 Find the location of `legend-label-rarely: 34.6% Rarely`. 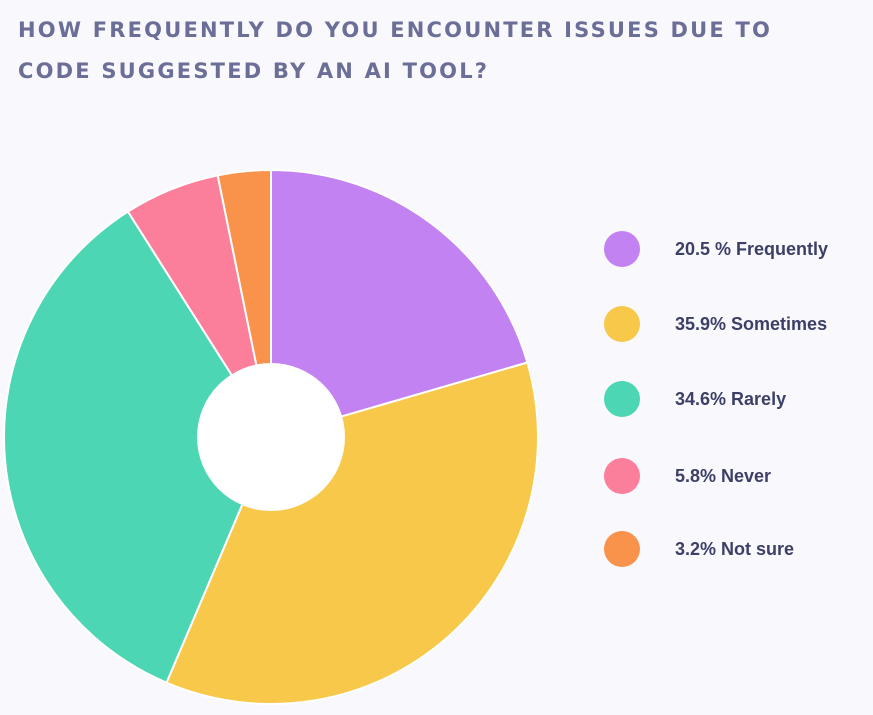

legend-label-rarely: 34.6% Rarely is located at coordinates (731, 398).